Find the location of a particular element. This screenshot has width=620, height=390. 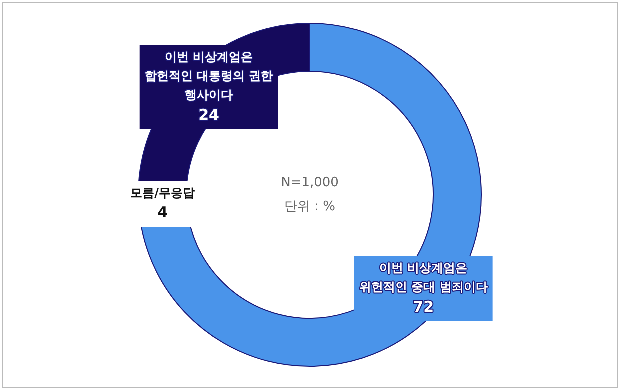

data-label: 72 is located at coordinates (423, 307).